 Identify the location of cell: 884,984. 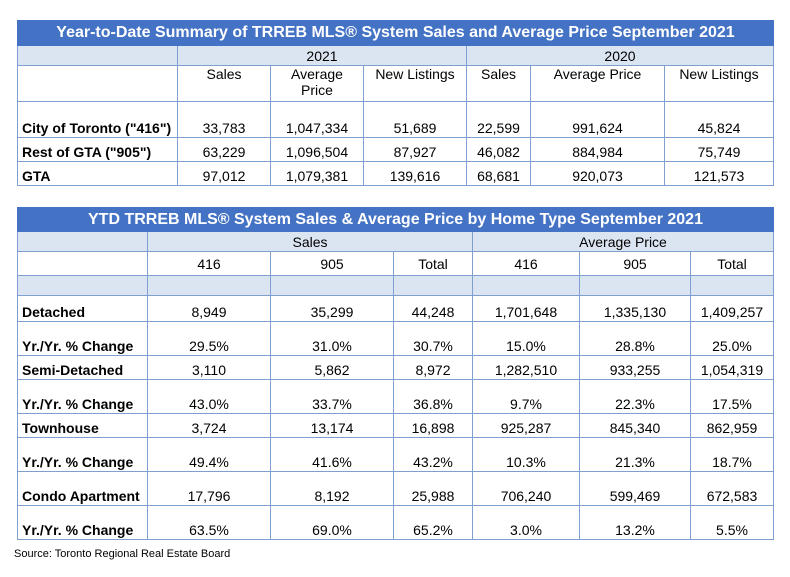
(597, 149).